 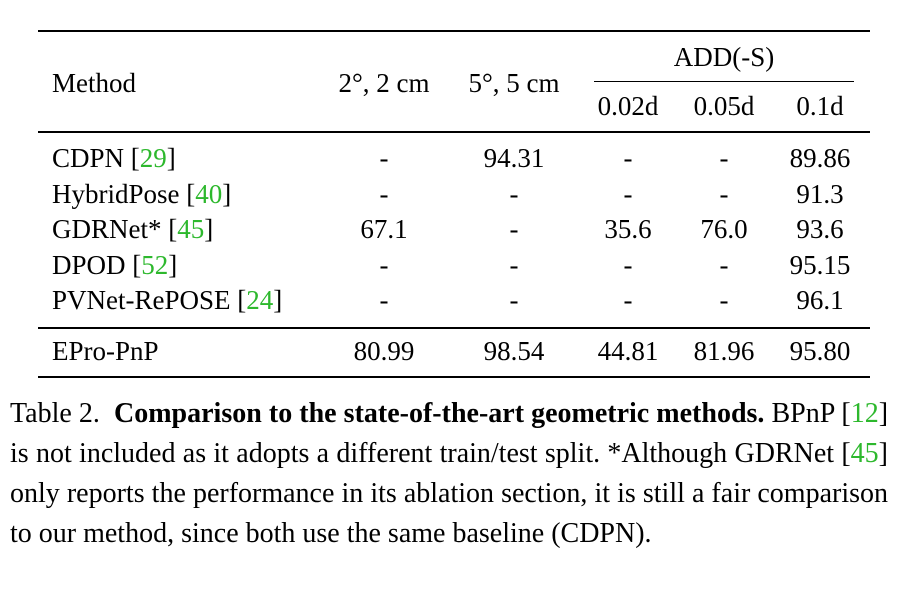 What do you see at coordinates (820, 158) in the screenshot?
I see `table-cell: 89.86` at bounding box center [820, 158].